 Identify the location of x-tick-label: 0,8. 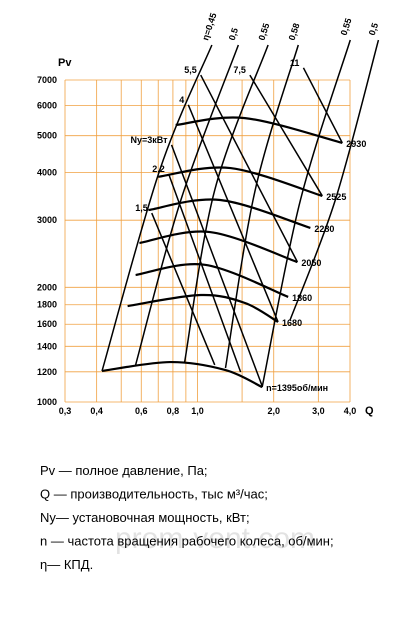
(173, 411).